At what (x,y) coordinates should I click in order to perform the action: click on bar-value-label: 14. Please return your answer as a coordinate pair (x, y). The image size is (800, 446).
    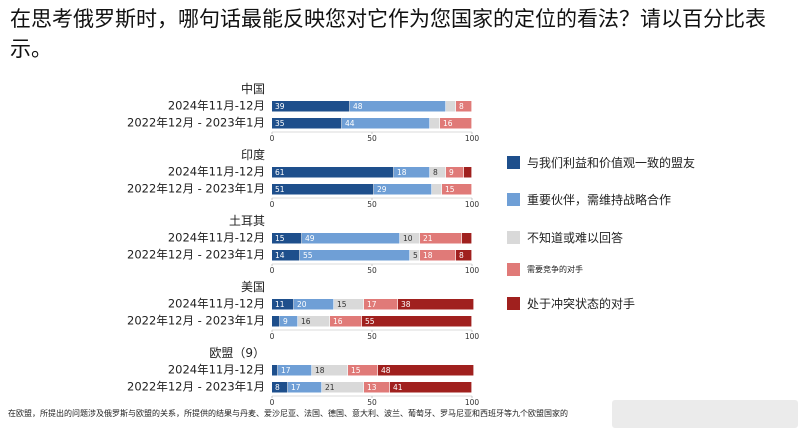
    Looking at the image, I should click on (280, 255).